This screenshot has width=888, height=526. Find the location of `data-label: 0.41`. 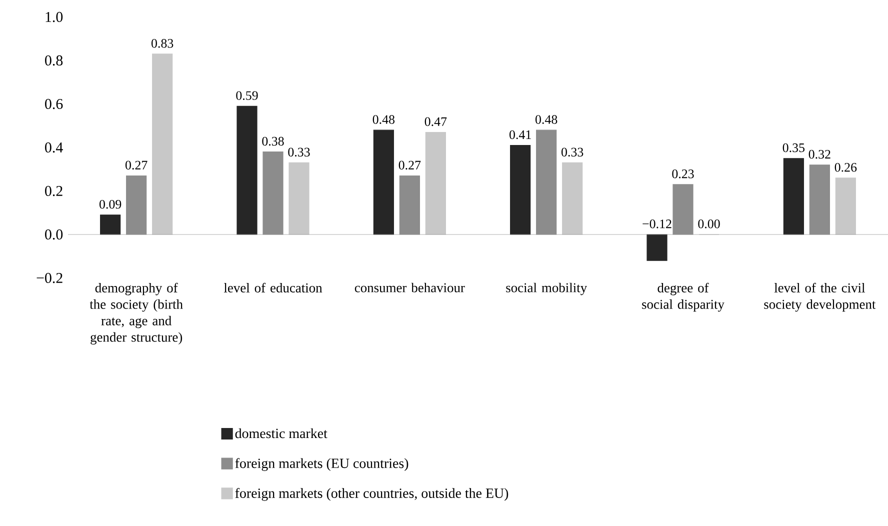

data-label: 0.41 is located at coordinates (520, 135).